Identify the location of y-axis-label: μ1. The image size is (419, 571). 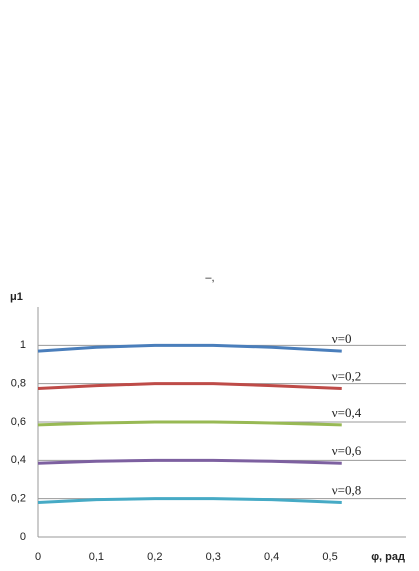
(16, 297).